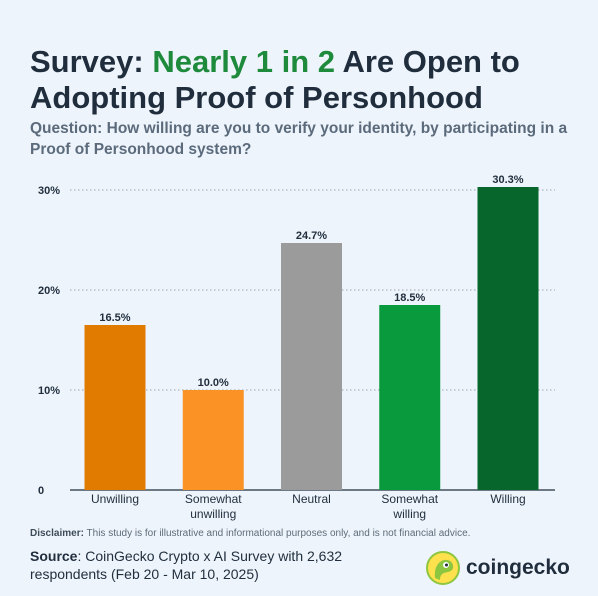 The height and width of the screenshot is (596, 598). What do you see at coordinates (114, 318) in the screenshot?
I see `bar-value-label: 16.5%` at bounding box center [114, 318].